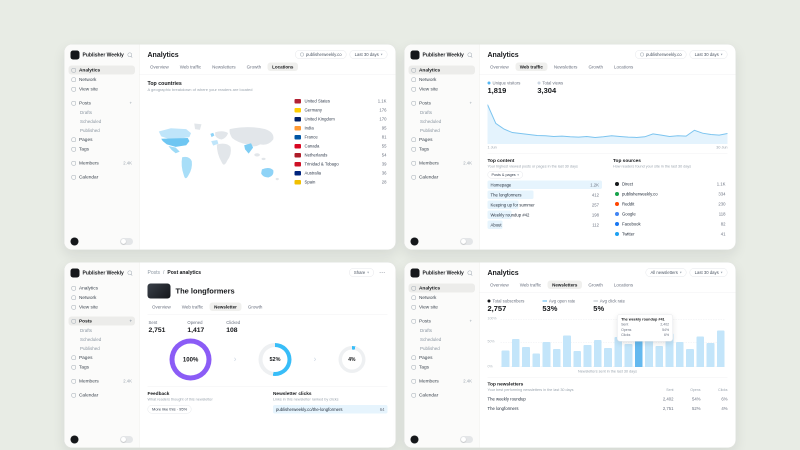 The width and height of the screenshot is (800, 450). Describe the element at coordinates (361, 272) in the screenshot. I see `share-button: Share ▾` at that location.